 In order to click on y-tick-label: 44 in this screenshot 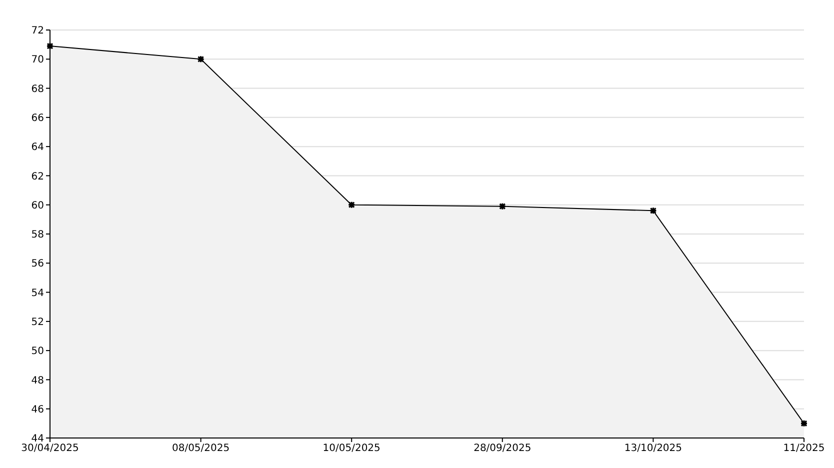, I will do `click(37, 439)`.